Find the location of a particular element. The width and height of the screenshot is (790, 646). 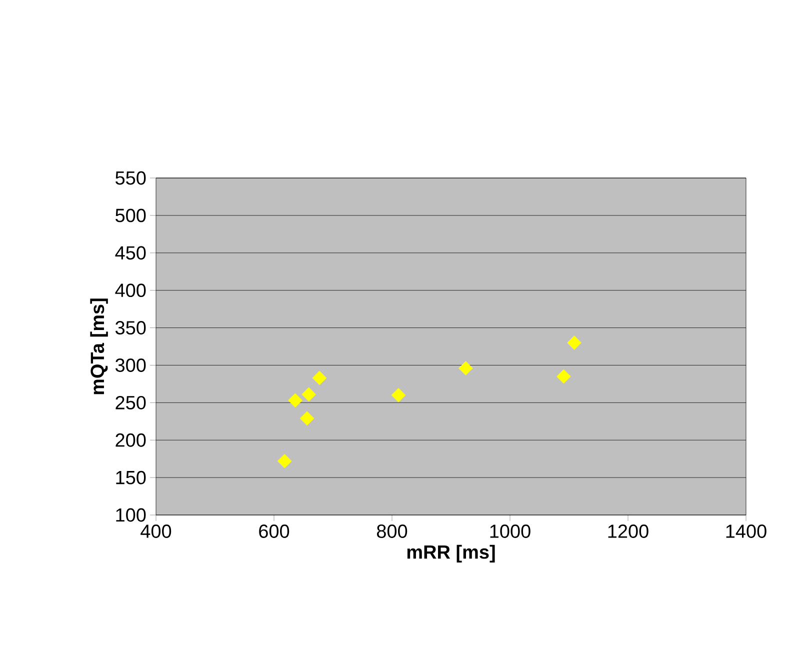

y-tick-label: 250 is located at coordinates (131, 403).